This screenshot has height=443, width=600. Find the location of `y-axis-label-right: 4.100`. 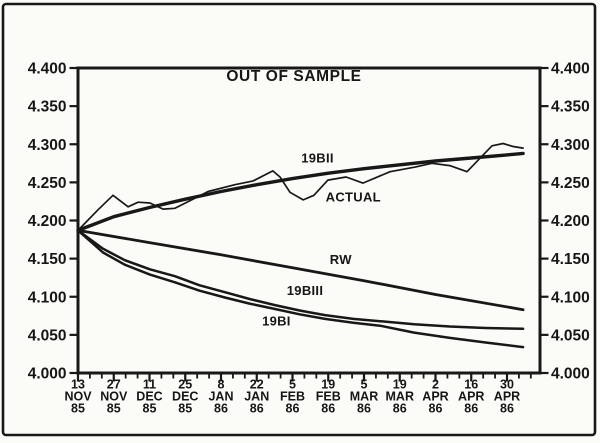

y-axis-label-right: 4.100 is located at coordinates (570, 297).